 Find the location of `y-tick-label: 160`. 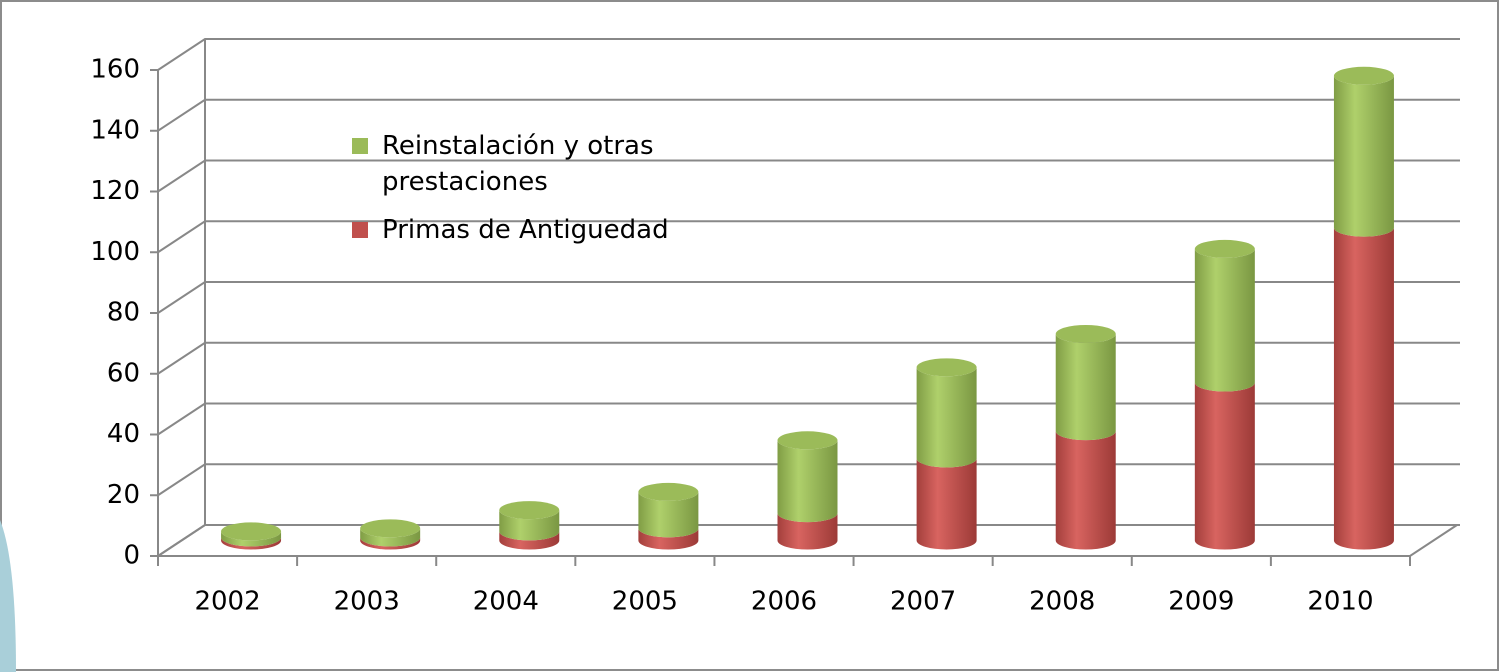

y-tick-label: 160 is located at coordinates (115, 70).